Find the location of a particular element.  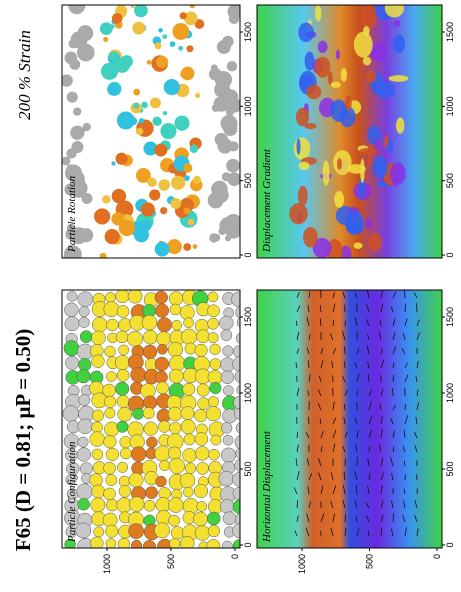

tick-label: 1500 is located at coordinates (450, 317).